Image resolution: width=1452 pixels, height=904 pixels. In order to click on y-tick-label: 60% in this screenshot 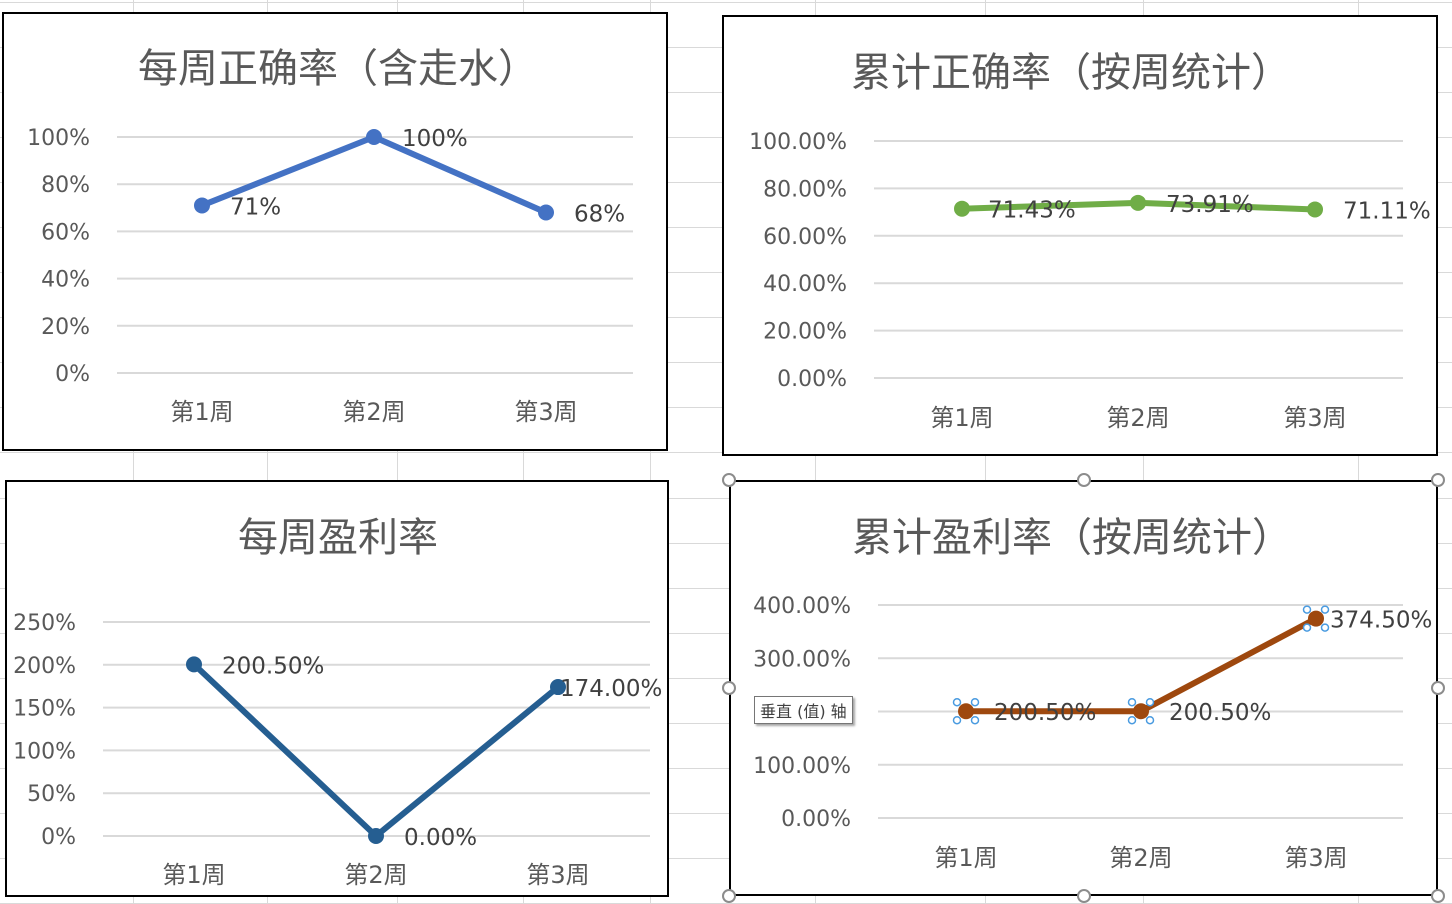, I will do `click(65, 232)`.